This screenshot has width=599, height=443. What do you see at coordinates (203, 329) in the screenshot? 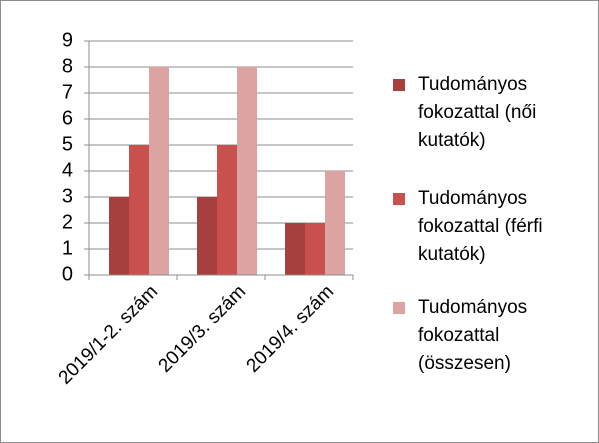
I see `x-tick-label: 2019/3. szám` at bounding box center [203, 329].